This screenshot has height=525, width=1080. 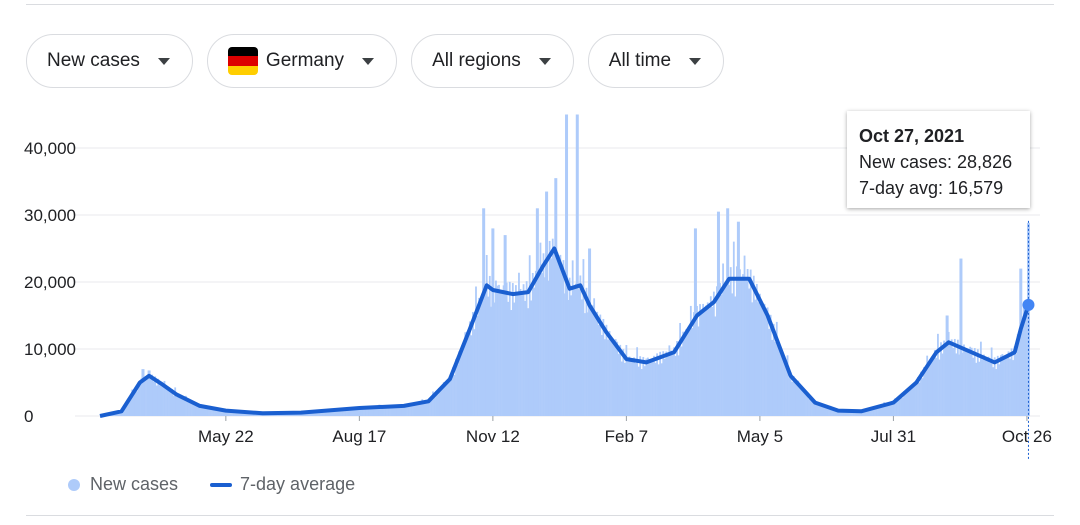 I want to click on time-range-dropdown: All time, so click(x=656, y=61).